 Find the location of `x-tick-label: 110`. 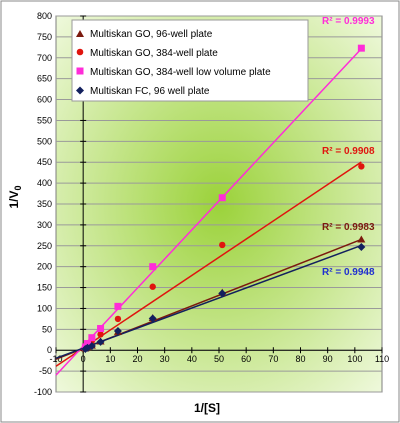

x-tick-label: 110 is located at coordinates (382, 359).